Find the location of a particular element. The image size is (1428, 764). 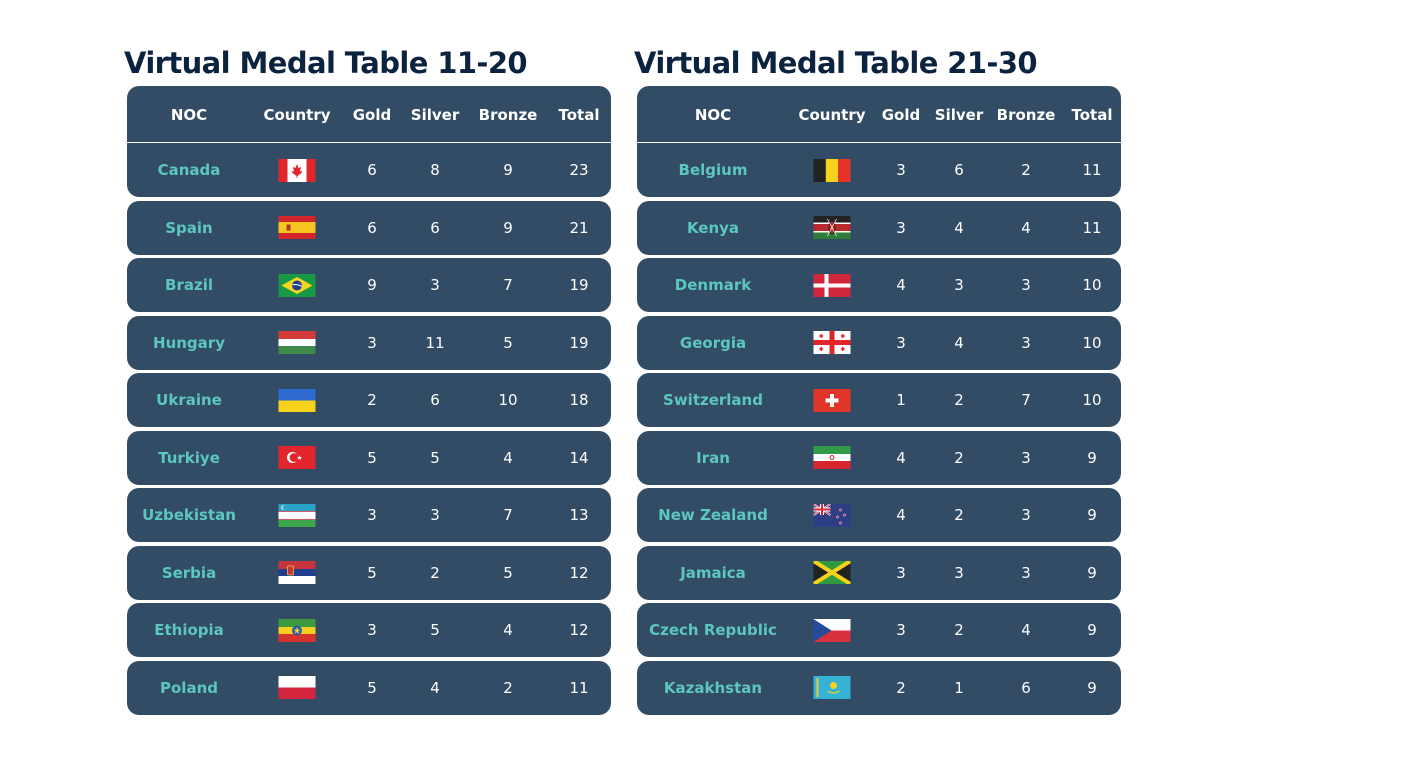

silver-count: 11 is located at coordinates (435, 342).